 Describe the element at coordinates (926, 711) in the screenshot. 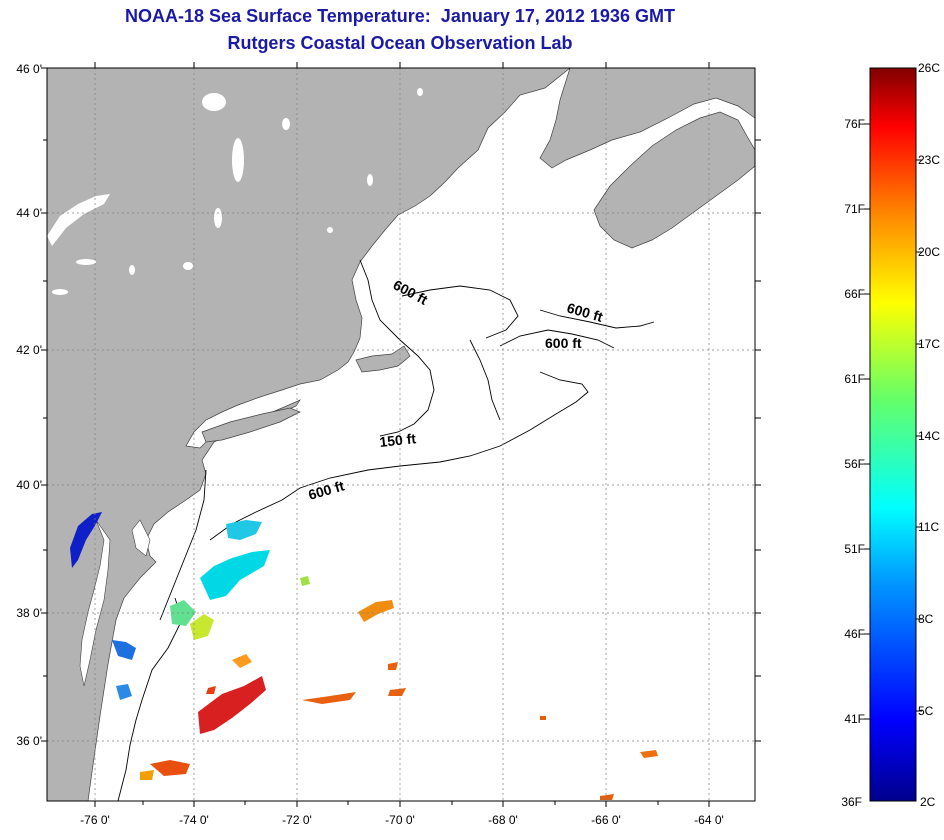

I see `colorbar-label-5c: 5C` at that location.